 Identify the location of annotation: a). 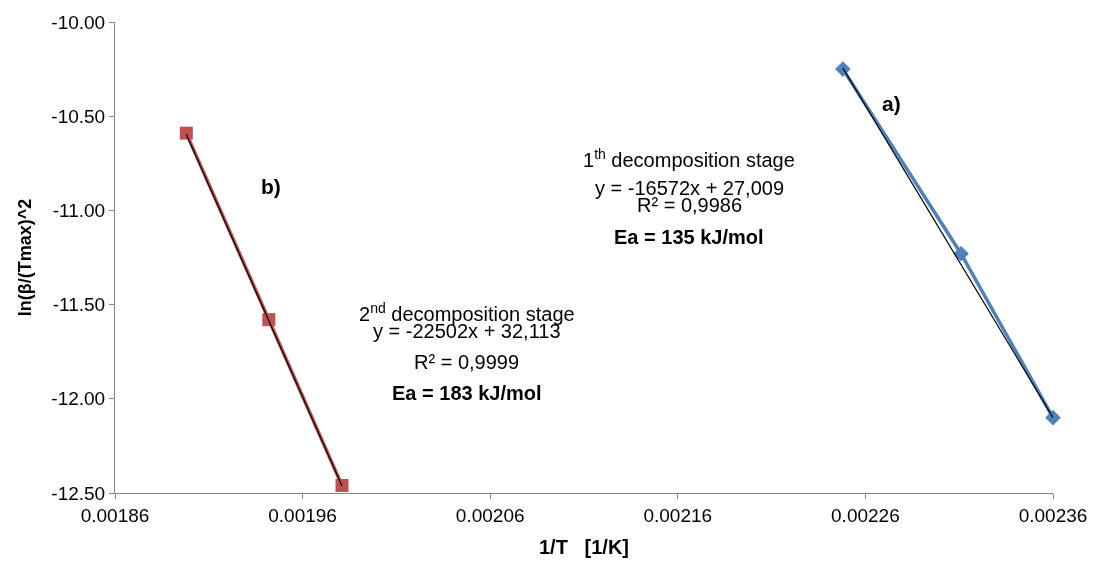
(891, 103).